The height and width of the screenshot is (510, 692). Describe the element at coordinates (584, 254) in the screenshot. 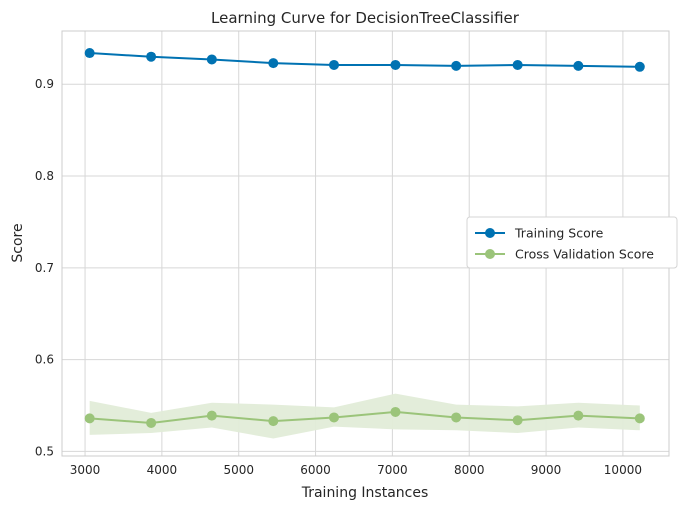

I see `legend-label-cv: Cross Validation Score` at that location.